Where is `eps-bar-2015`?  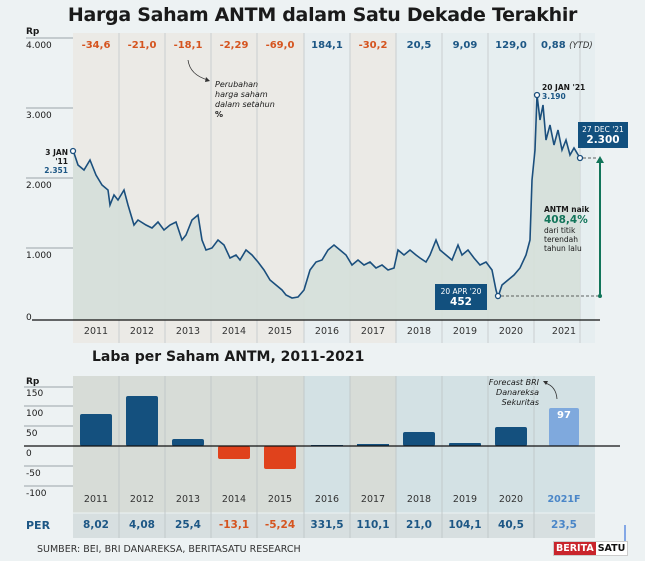 eps-bar-2015 is located at coordinates (280, 457).